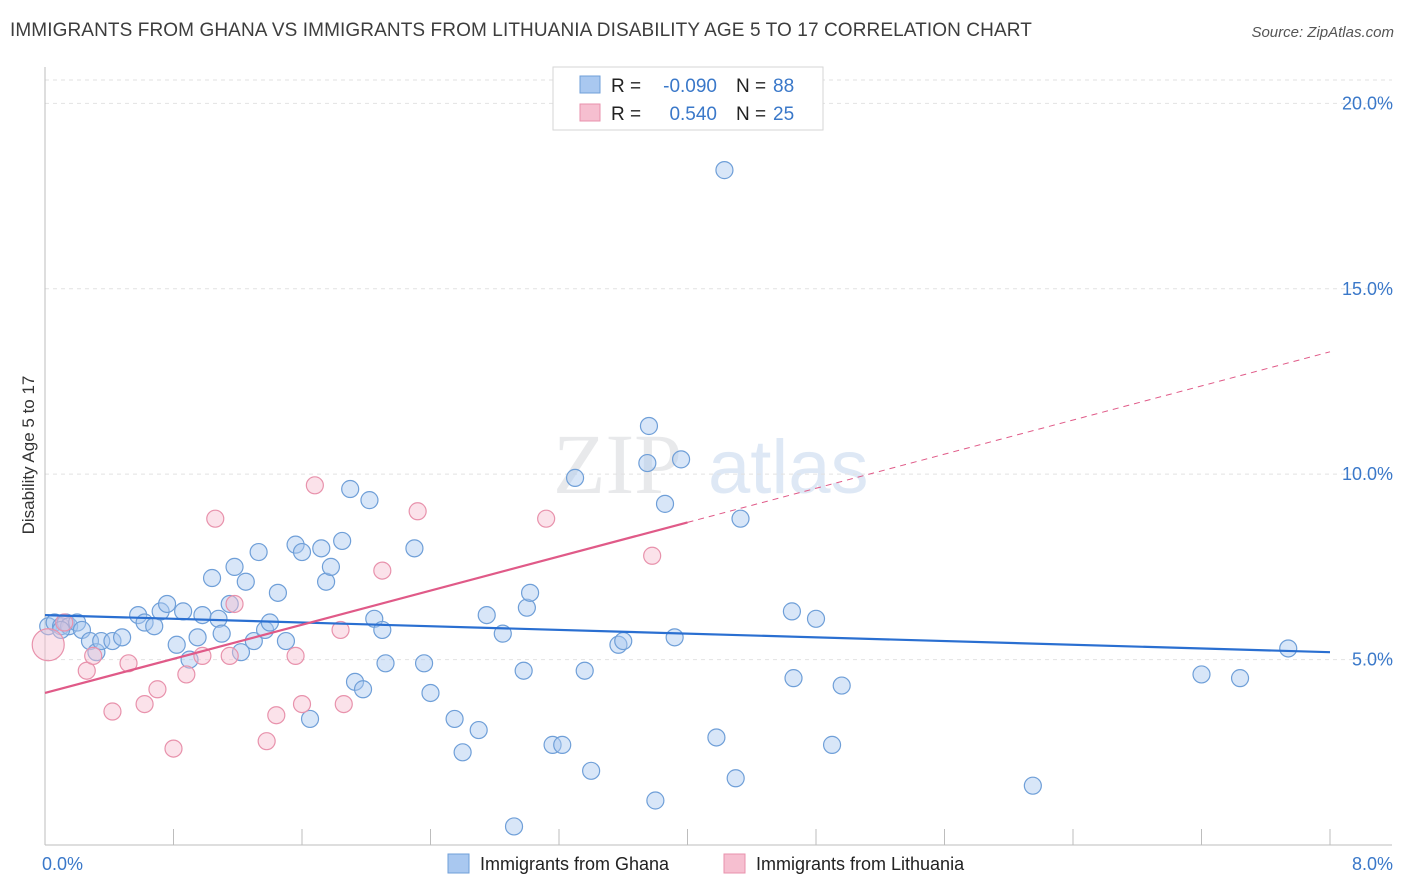 Image resolution: width=1406 pixels, height=892 pixels. What do you see at coordinates (1322, 32) in the screenshot?
I see `source-label: Source: ZipAtlas.com` at bounding box center [1322, 32].